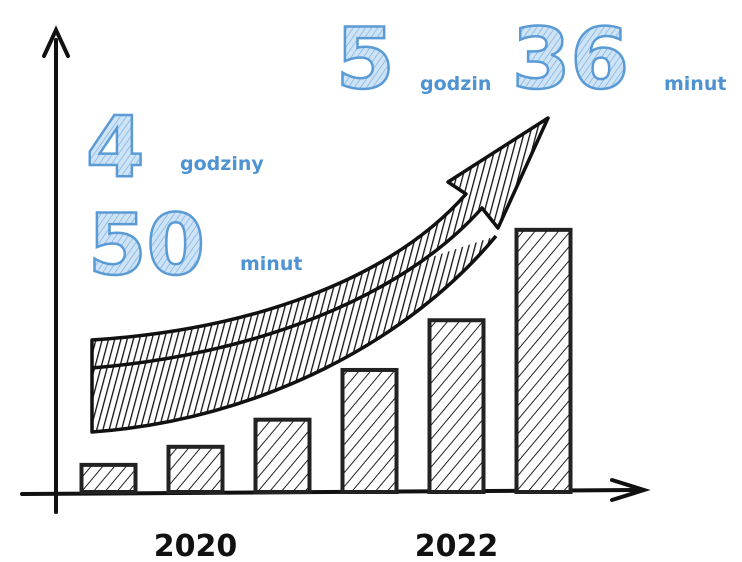 The width and height of the screenshot is (742, 562). I want to click on x-axis-arrow, so click(630, 490).